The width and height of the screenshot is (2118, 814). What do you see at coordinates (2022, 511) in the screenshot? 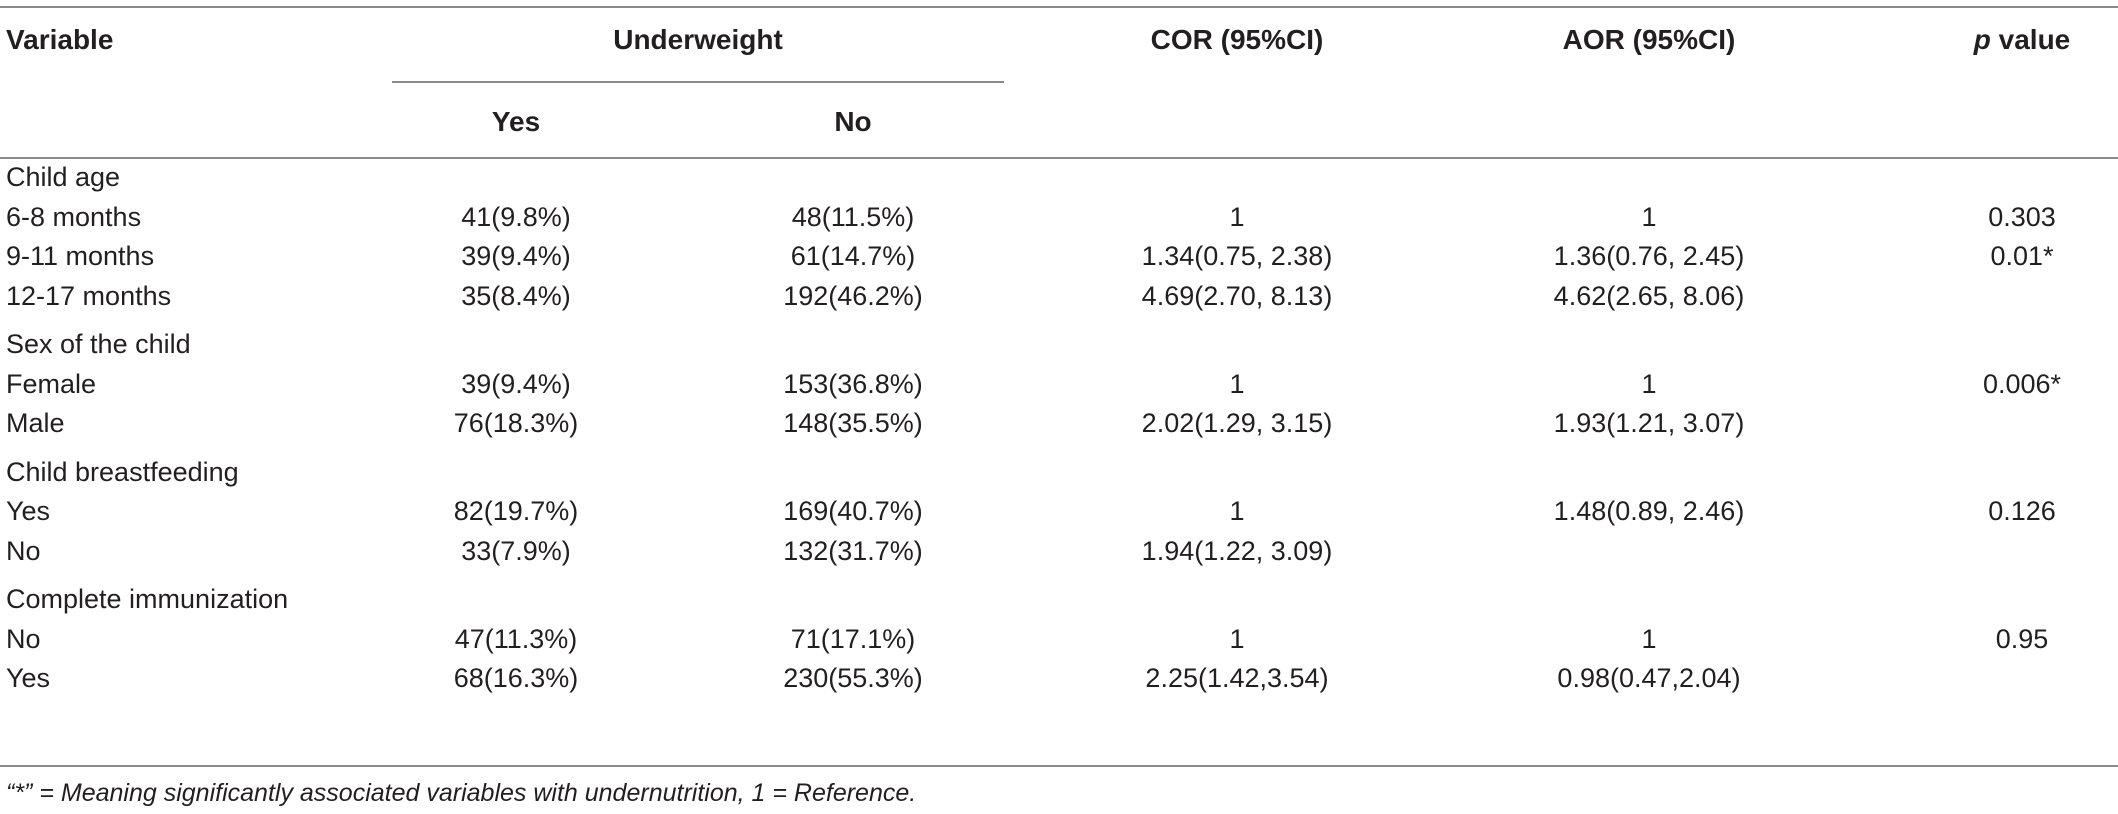
I see `cell-p-value: 0.126` at bounding box center [2022, 511].